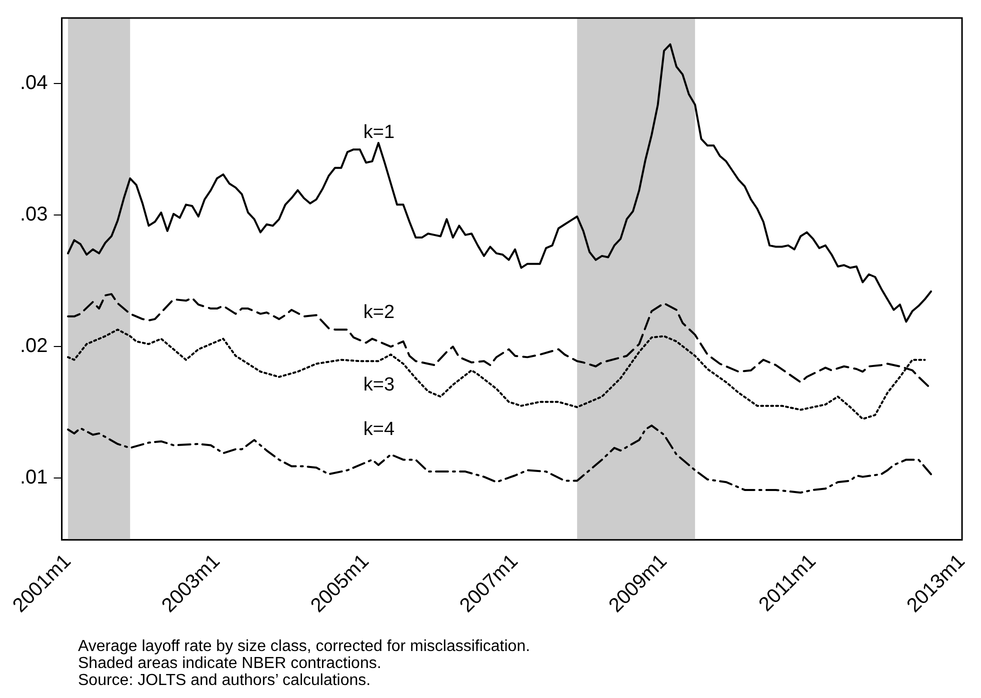 This screenshot has height=698, width=981. What do you see at coordinates (379, 132) in the screenshot?
I see `series-label: k=1` at bounding box center [379, 132].